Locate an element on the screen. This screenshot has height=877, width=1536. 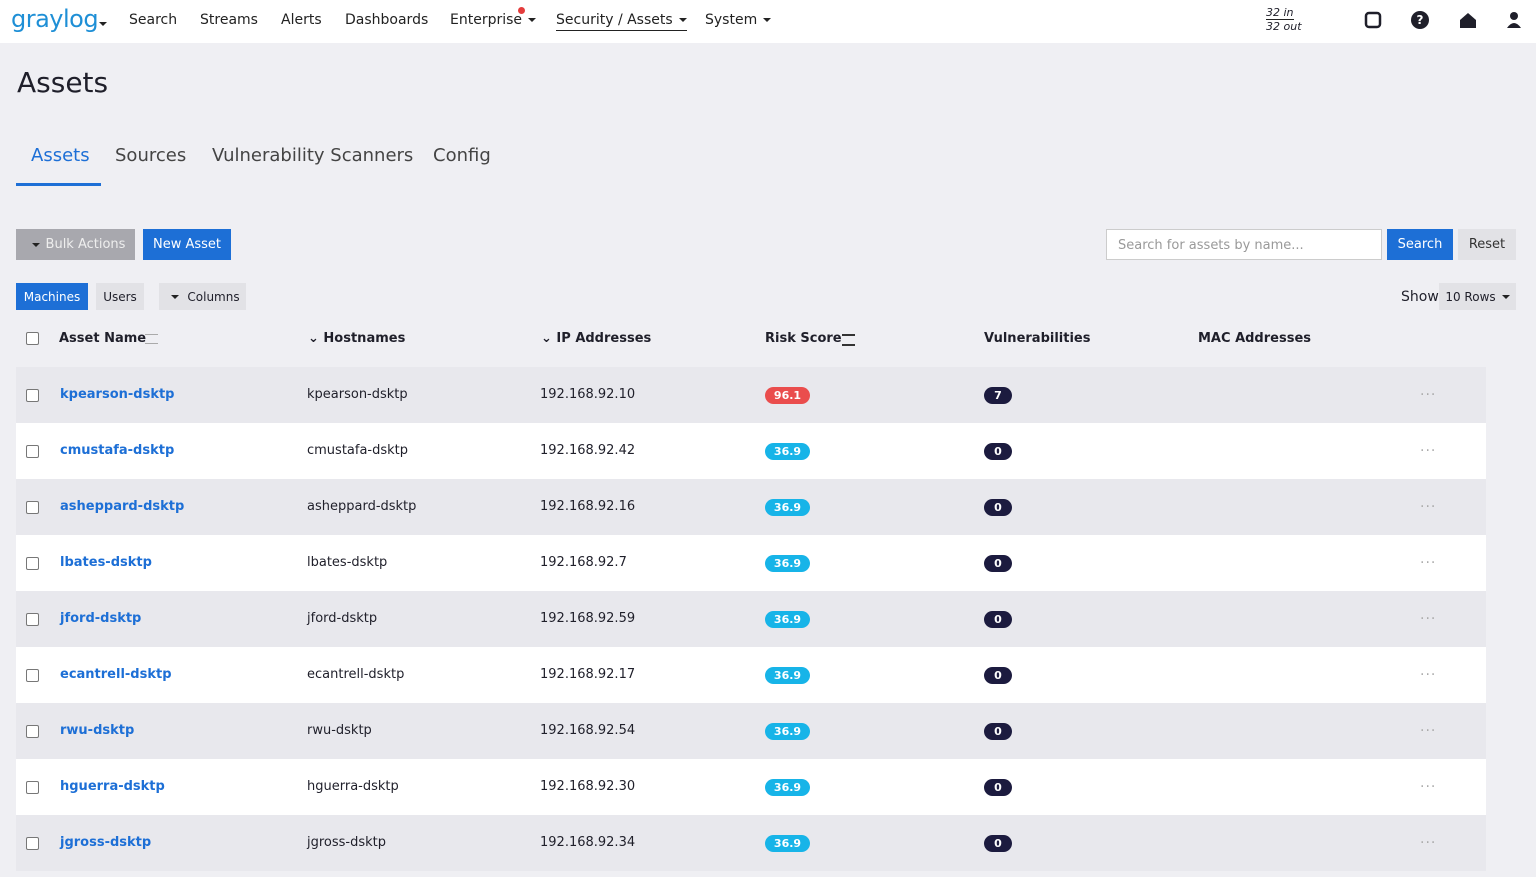
asset-link: asheppard-dsktp is located at coordinates (122, 506).